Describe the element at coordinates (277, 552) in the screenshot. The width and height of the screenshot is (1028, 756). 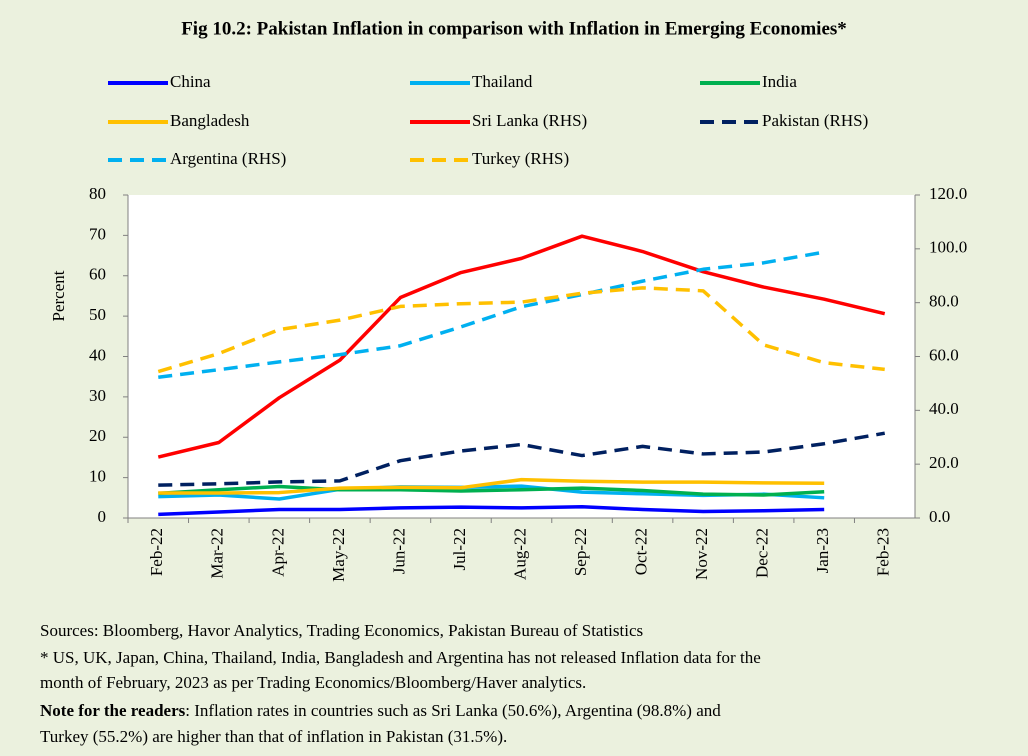
I see `x-tick-label: Apr-22` at that location.